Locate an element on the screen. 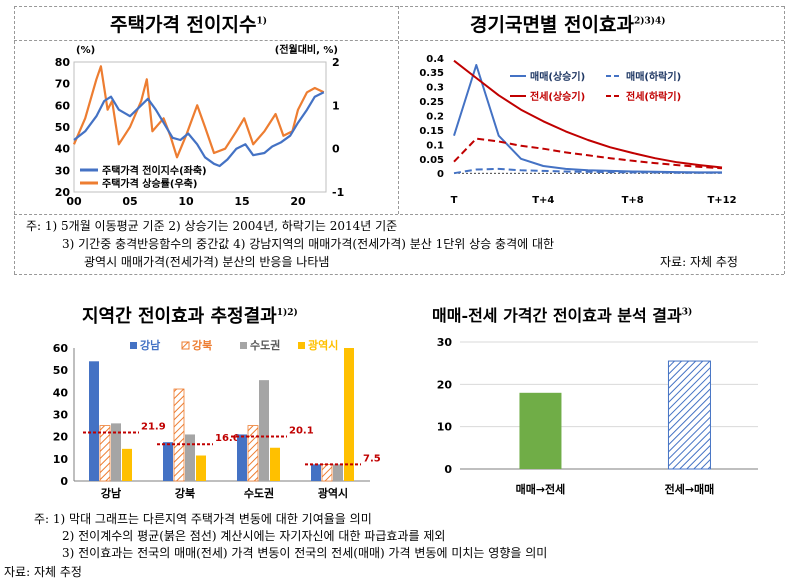 This screenshot has width=800, height=587. x-tick-label: 05 is located at coordinates (129, 201).